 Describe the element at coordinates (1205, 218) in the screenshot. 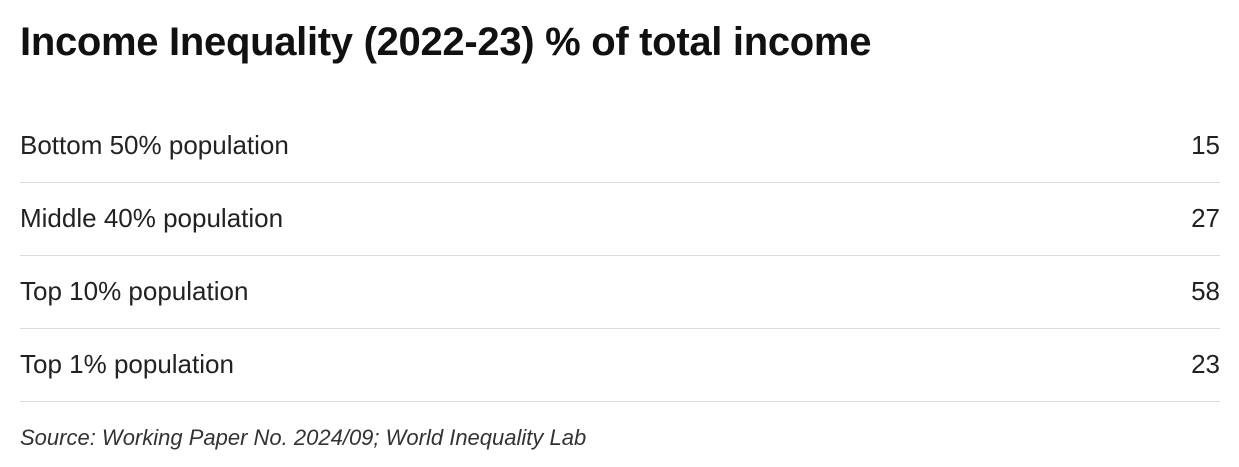

I see `row-value: 27` at that location.